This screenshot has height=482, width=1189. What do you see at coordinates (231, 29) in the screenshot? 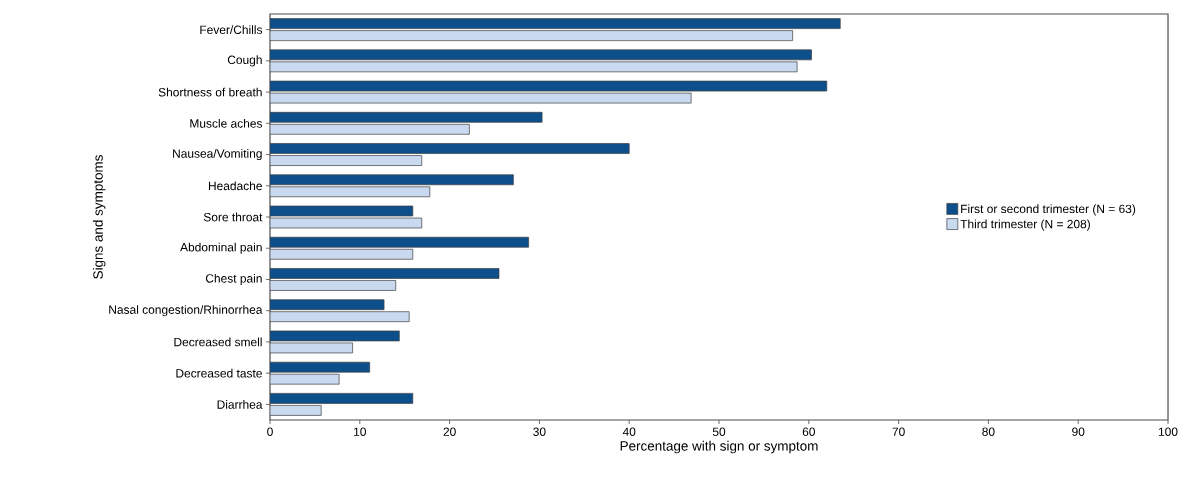
I see `y-tick-label: Fever/Chills` at bounding box center [231, 29].